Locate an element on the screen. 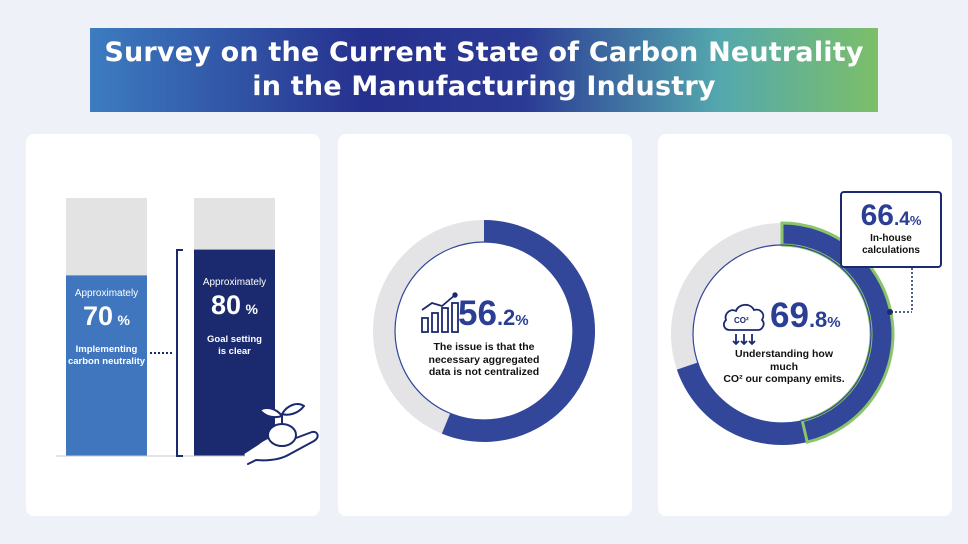  bar-2-number: 80 is located at coordinates (226, 305).